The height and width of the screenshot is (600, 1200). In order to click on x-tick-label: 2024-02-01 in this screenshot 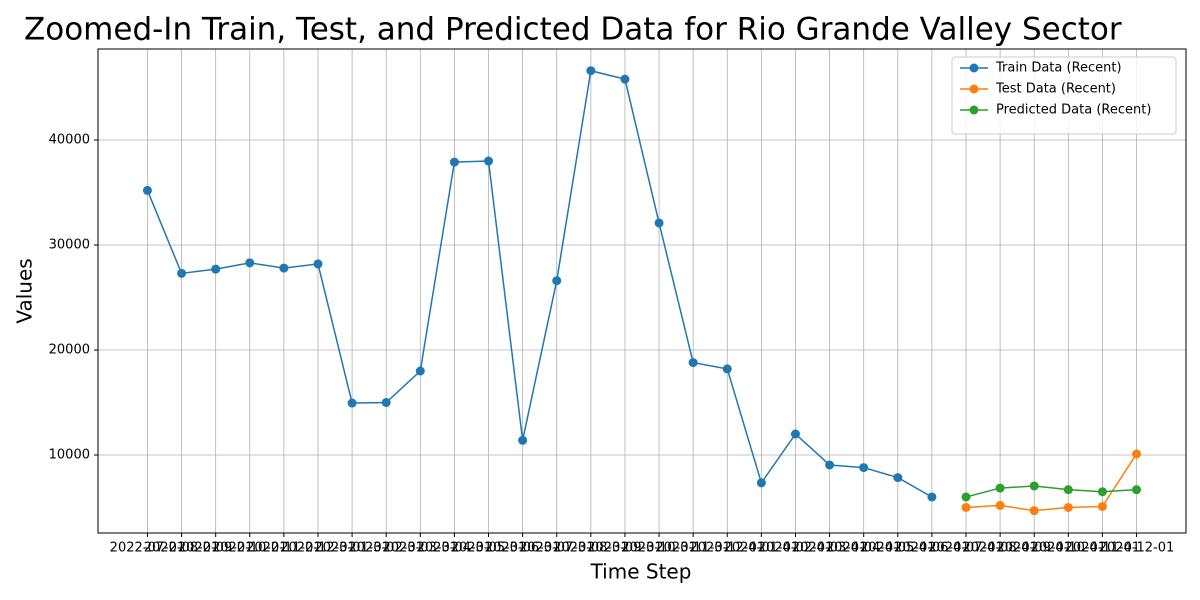, I will do `click(796, 548)`.